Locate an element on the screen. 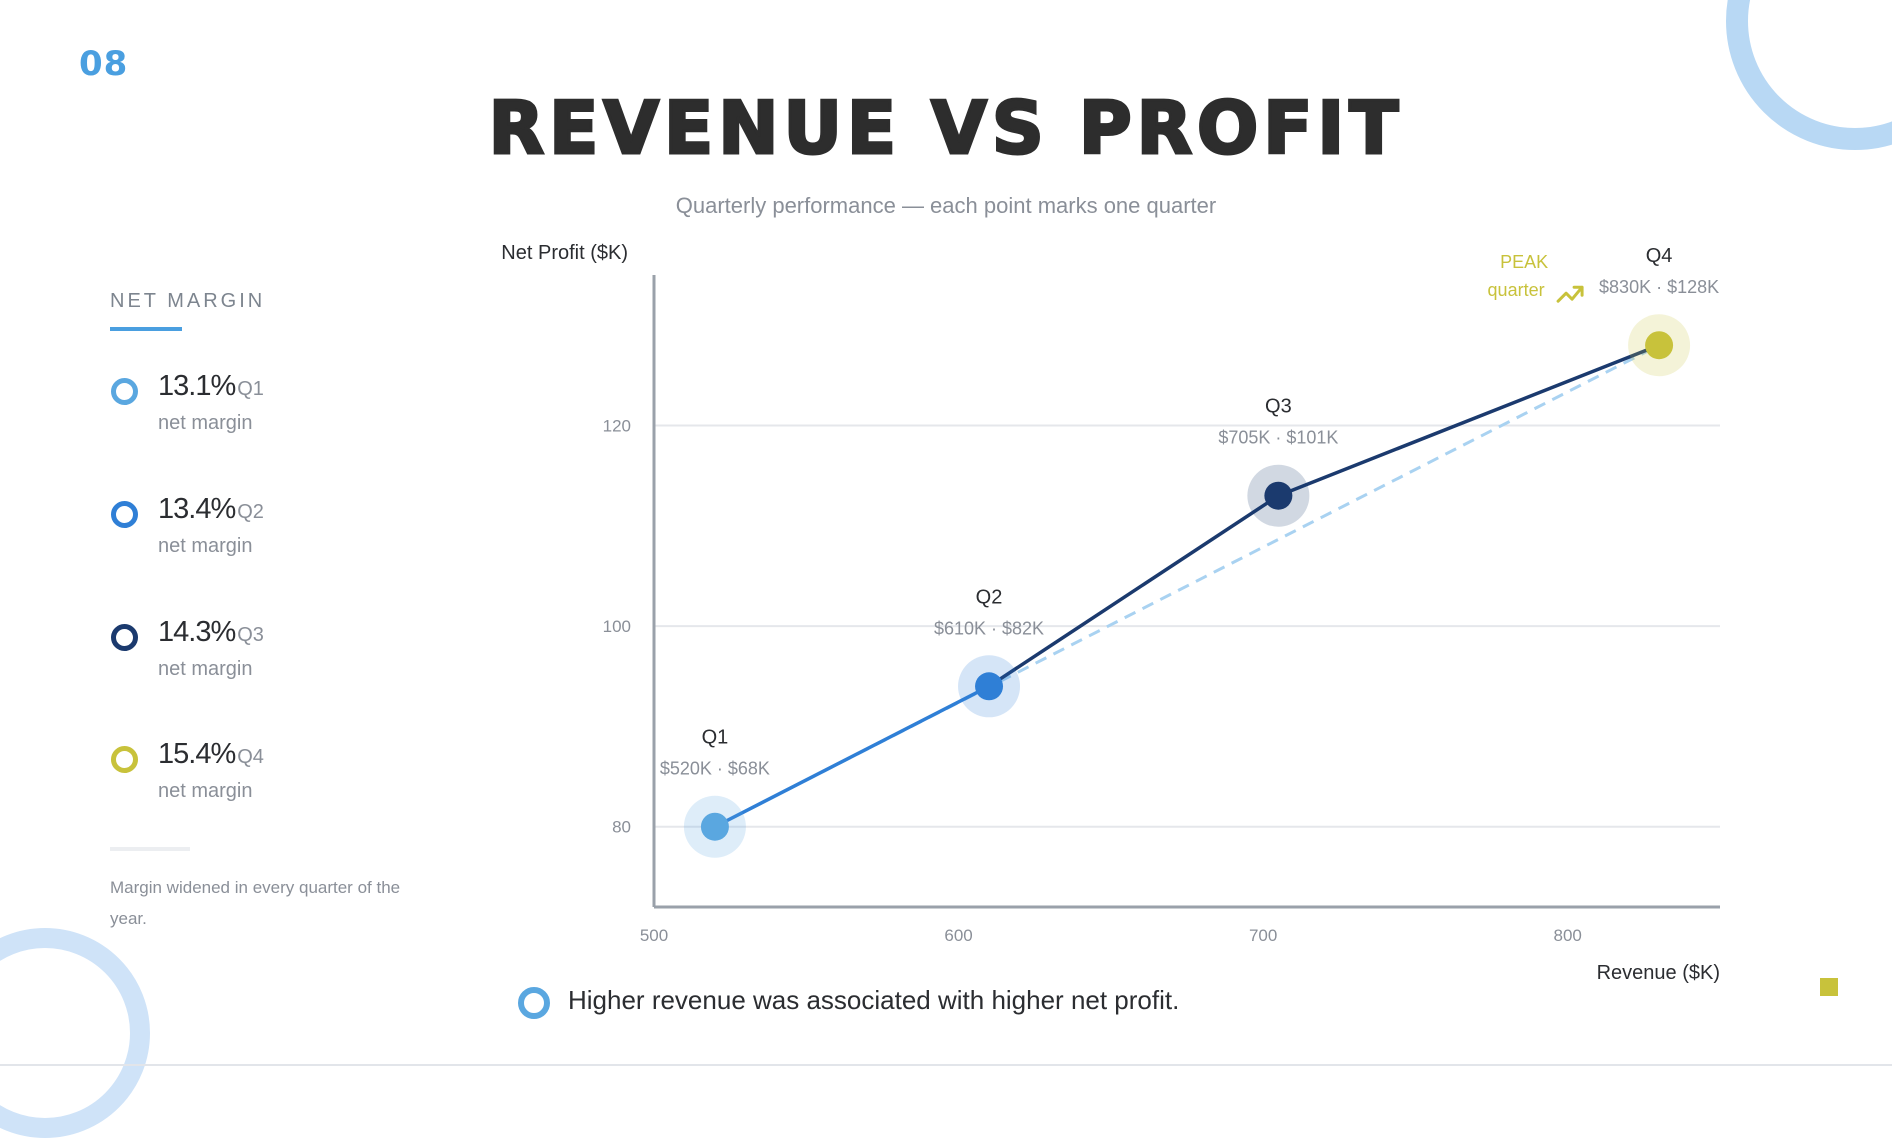 The height and width of the screenshot is (1138, 1892). peak-callout-line1: PEAK is located at coordinates (1524, 262).